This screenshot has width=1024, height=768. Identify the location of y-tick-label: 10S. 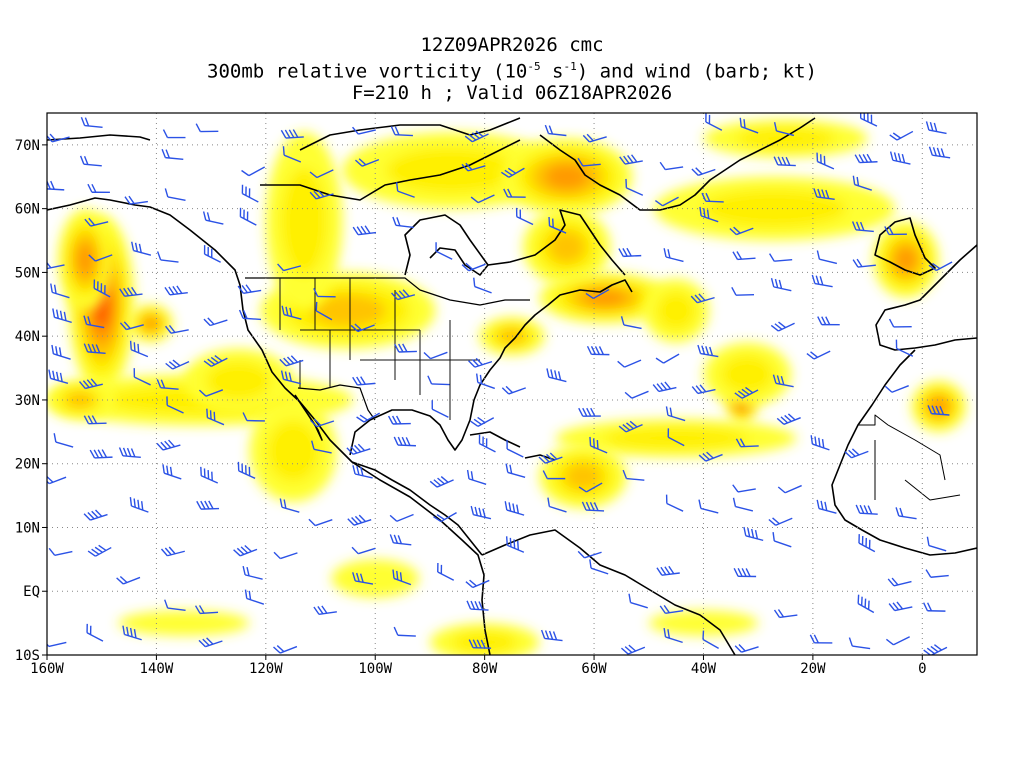
(27, 656).